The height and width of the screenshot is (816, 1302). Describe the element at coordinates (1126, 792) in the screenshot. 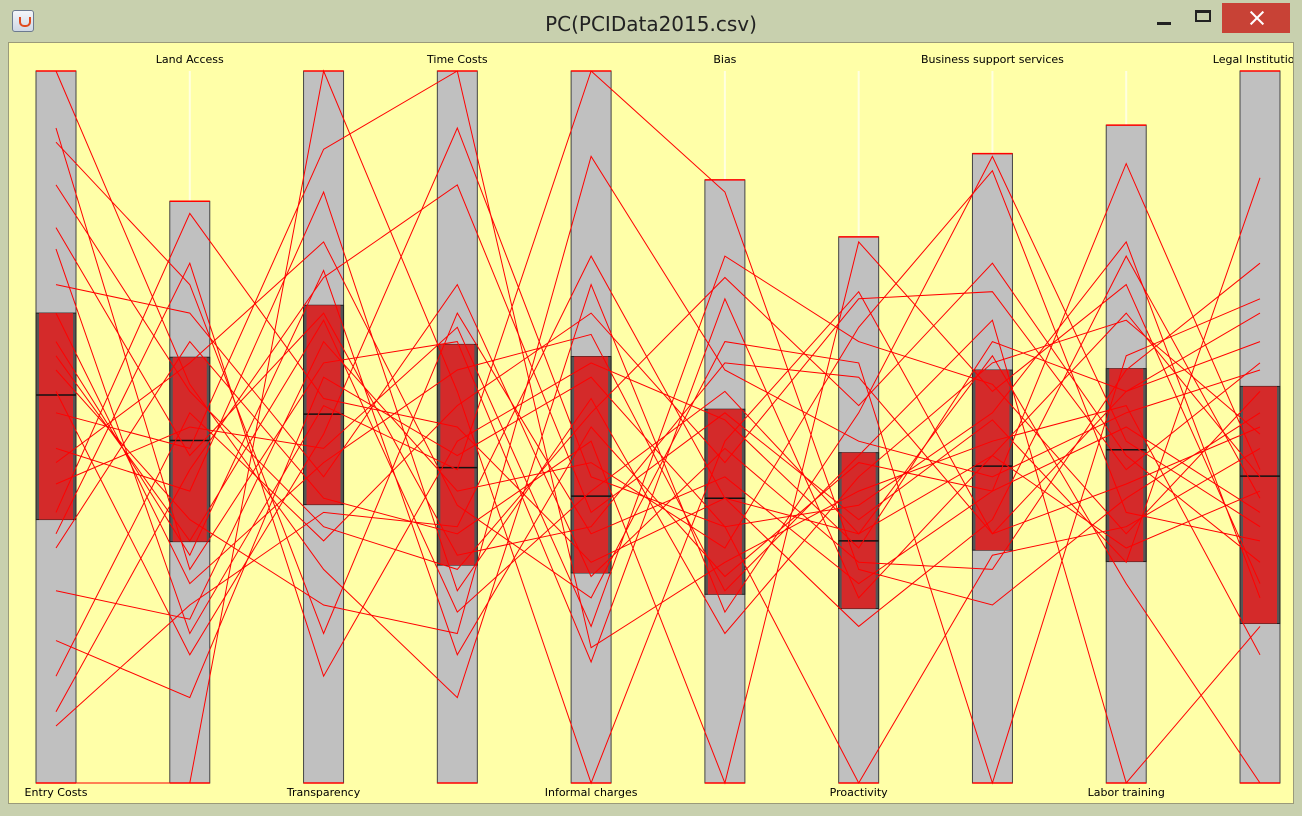

I see `axis-label: Labor training` at that location.